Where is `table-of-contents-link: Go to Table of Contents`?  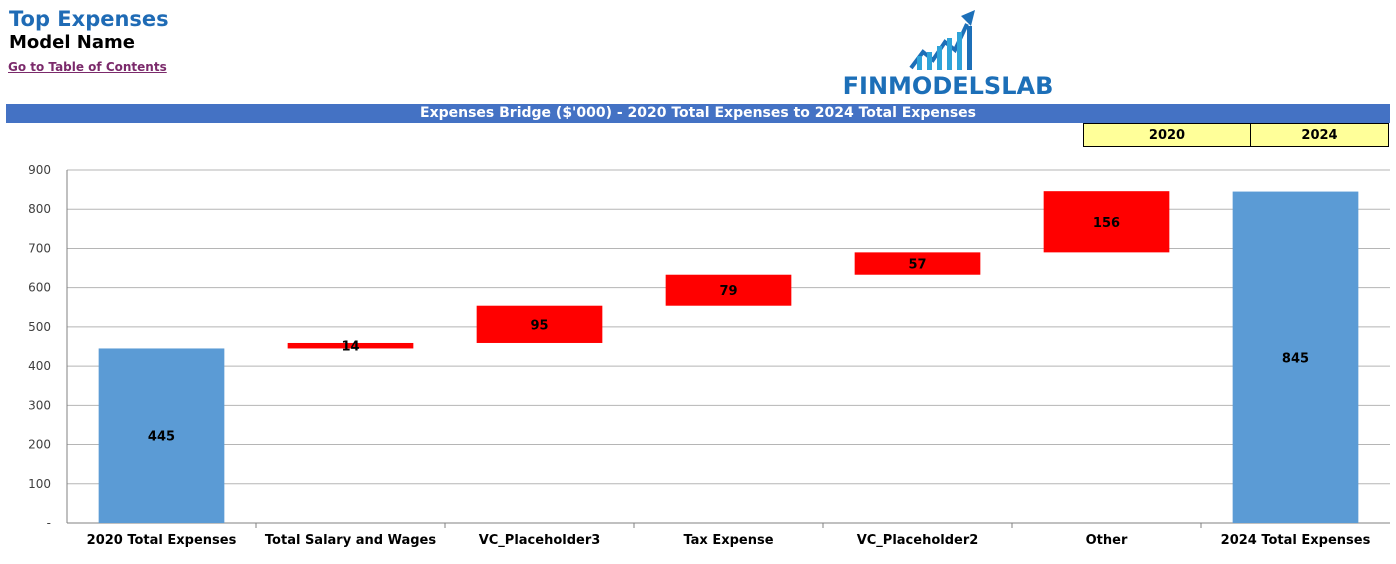
table-of-contents-link: Go to Table of Contents is located at coordinates (87, 67).